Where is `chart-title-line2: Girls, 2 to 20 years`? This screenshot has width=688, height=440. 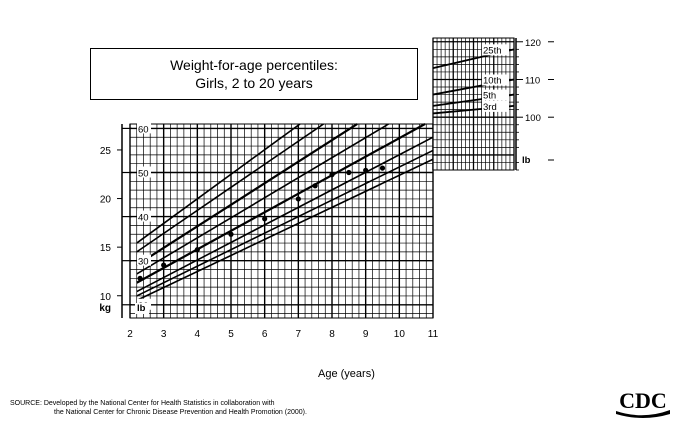
chart-title-line2: Girls, 2 to 20 years is located at coordinates (254, 83).